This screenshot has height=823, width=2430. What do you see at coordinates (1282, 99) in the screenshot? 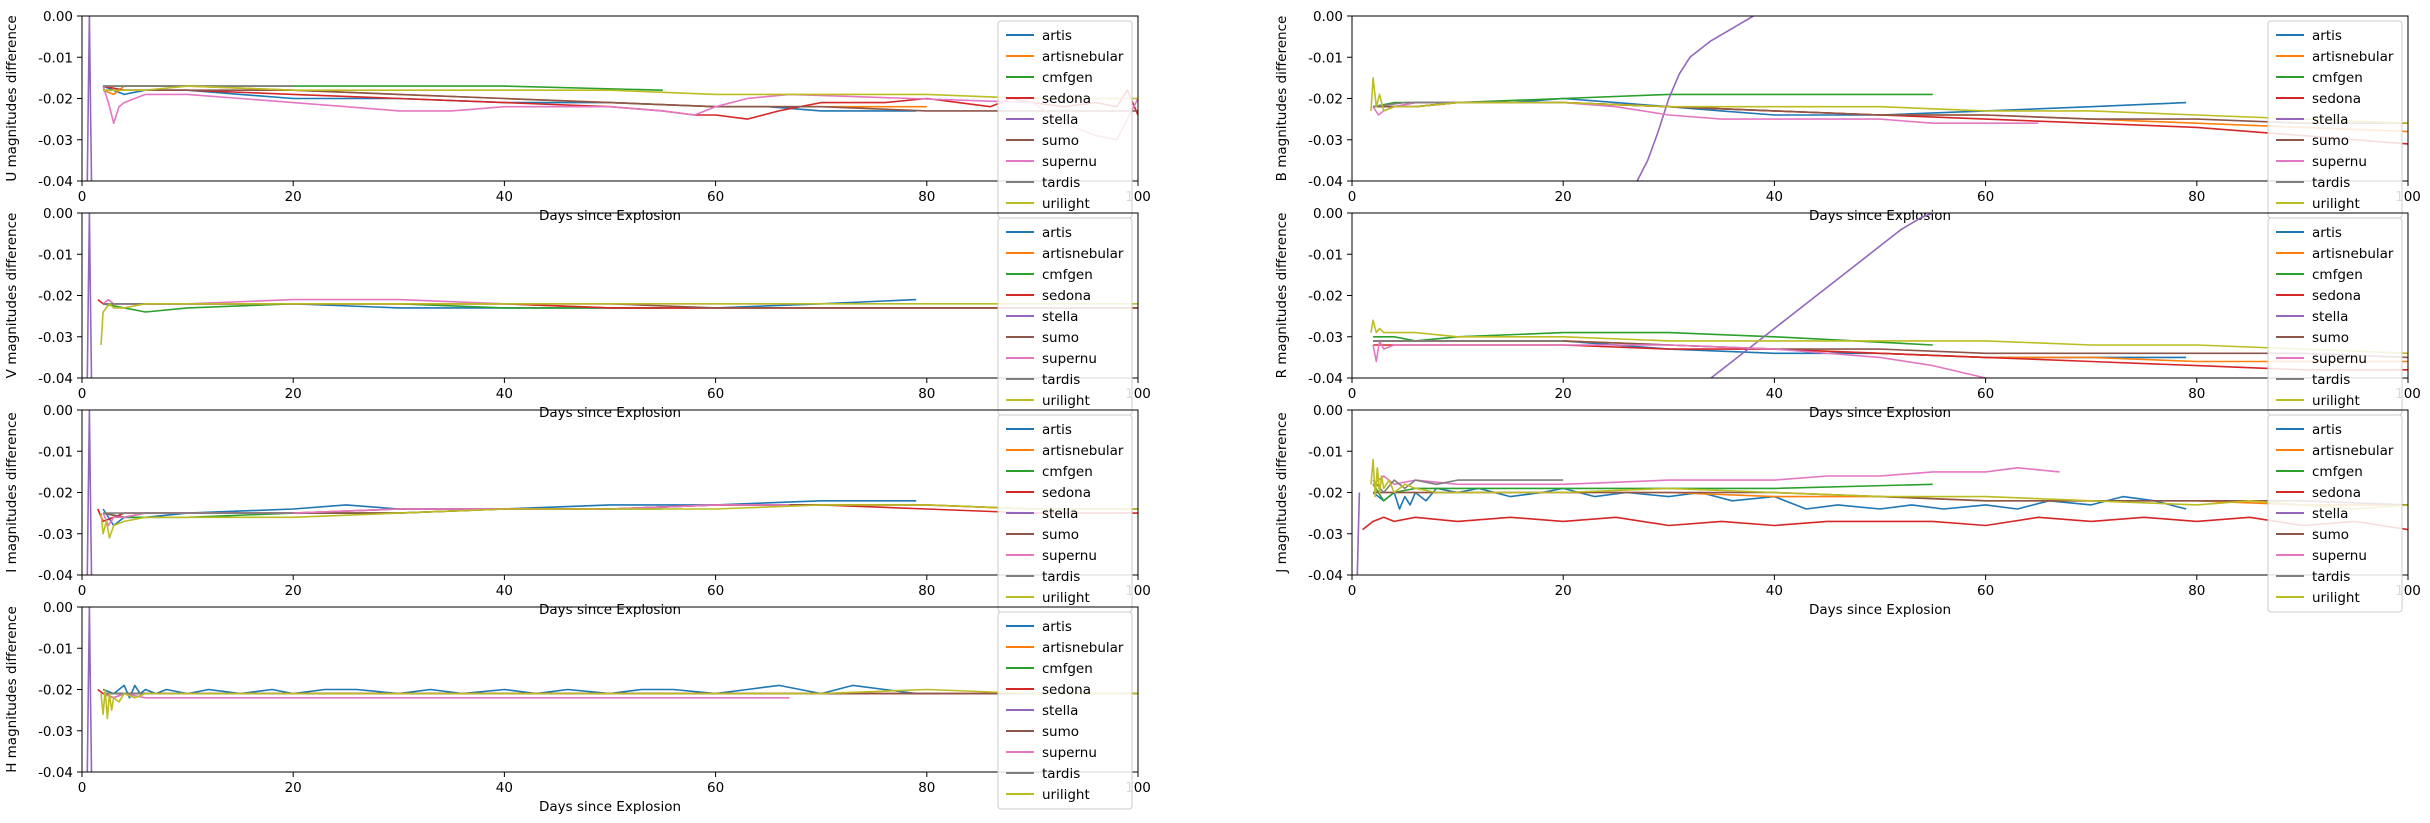
I see `y-axis-label: B magnitudes difference` at bounding box center [1282, 99].